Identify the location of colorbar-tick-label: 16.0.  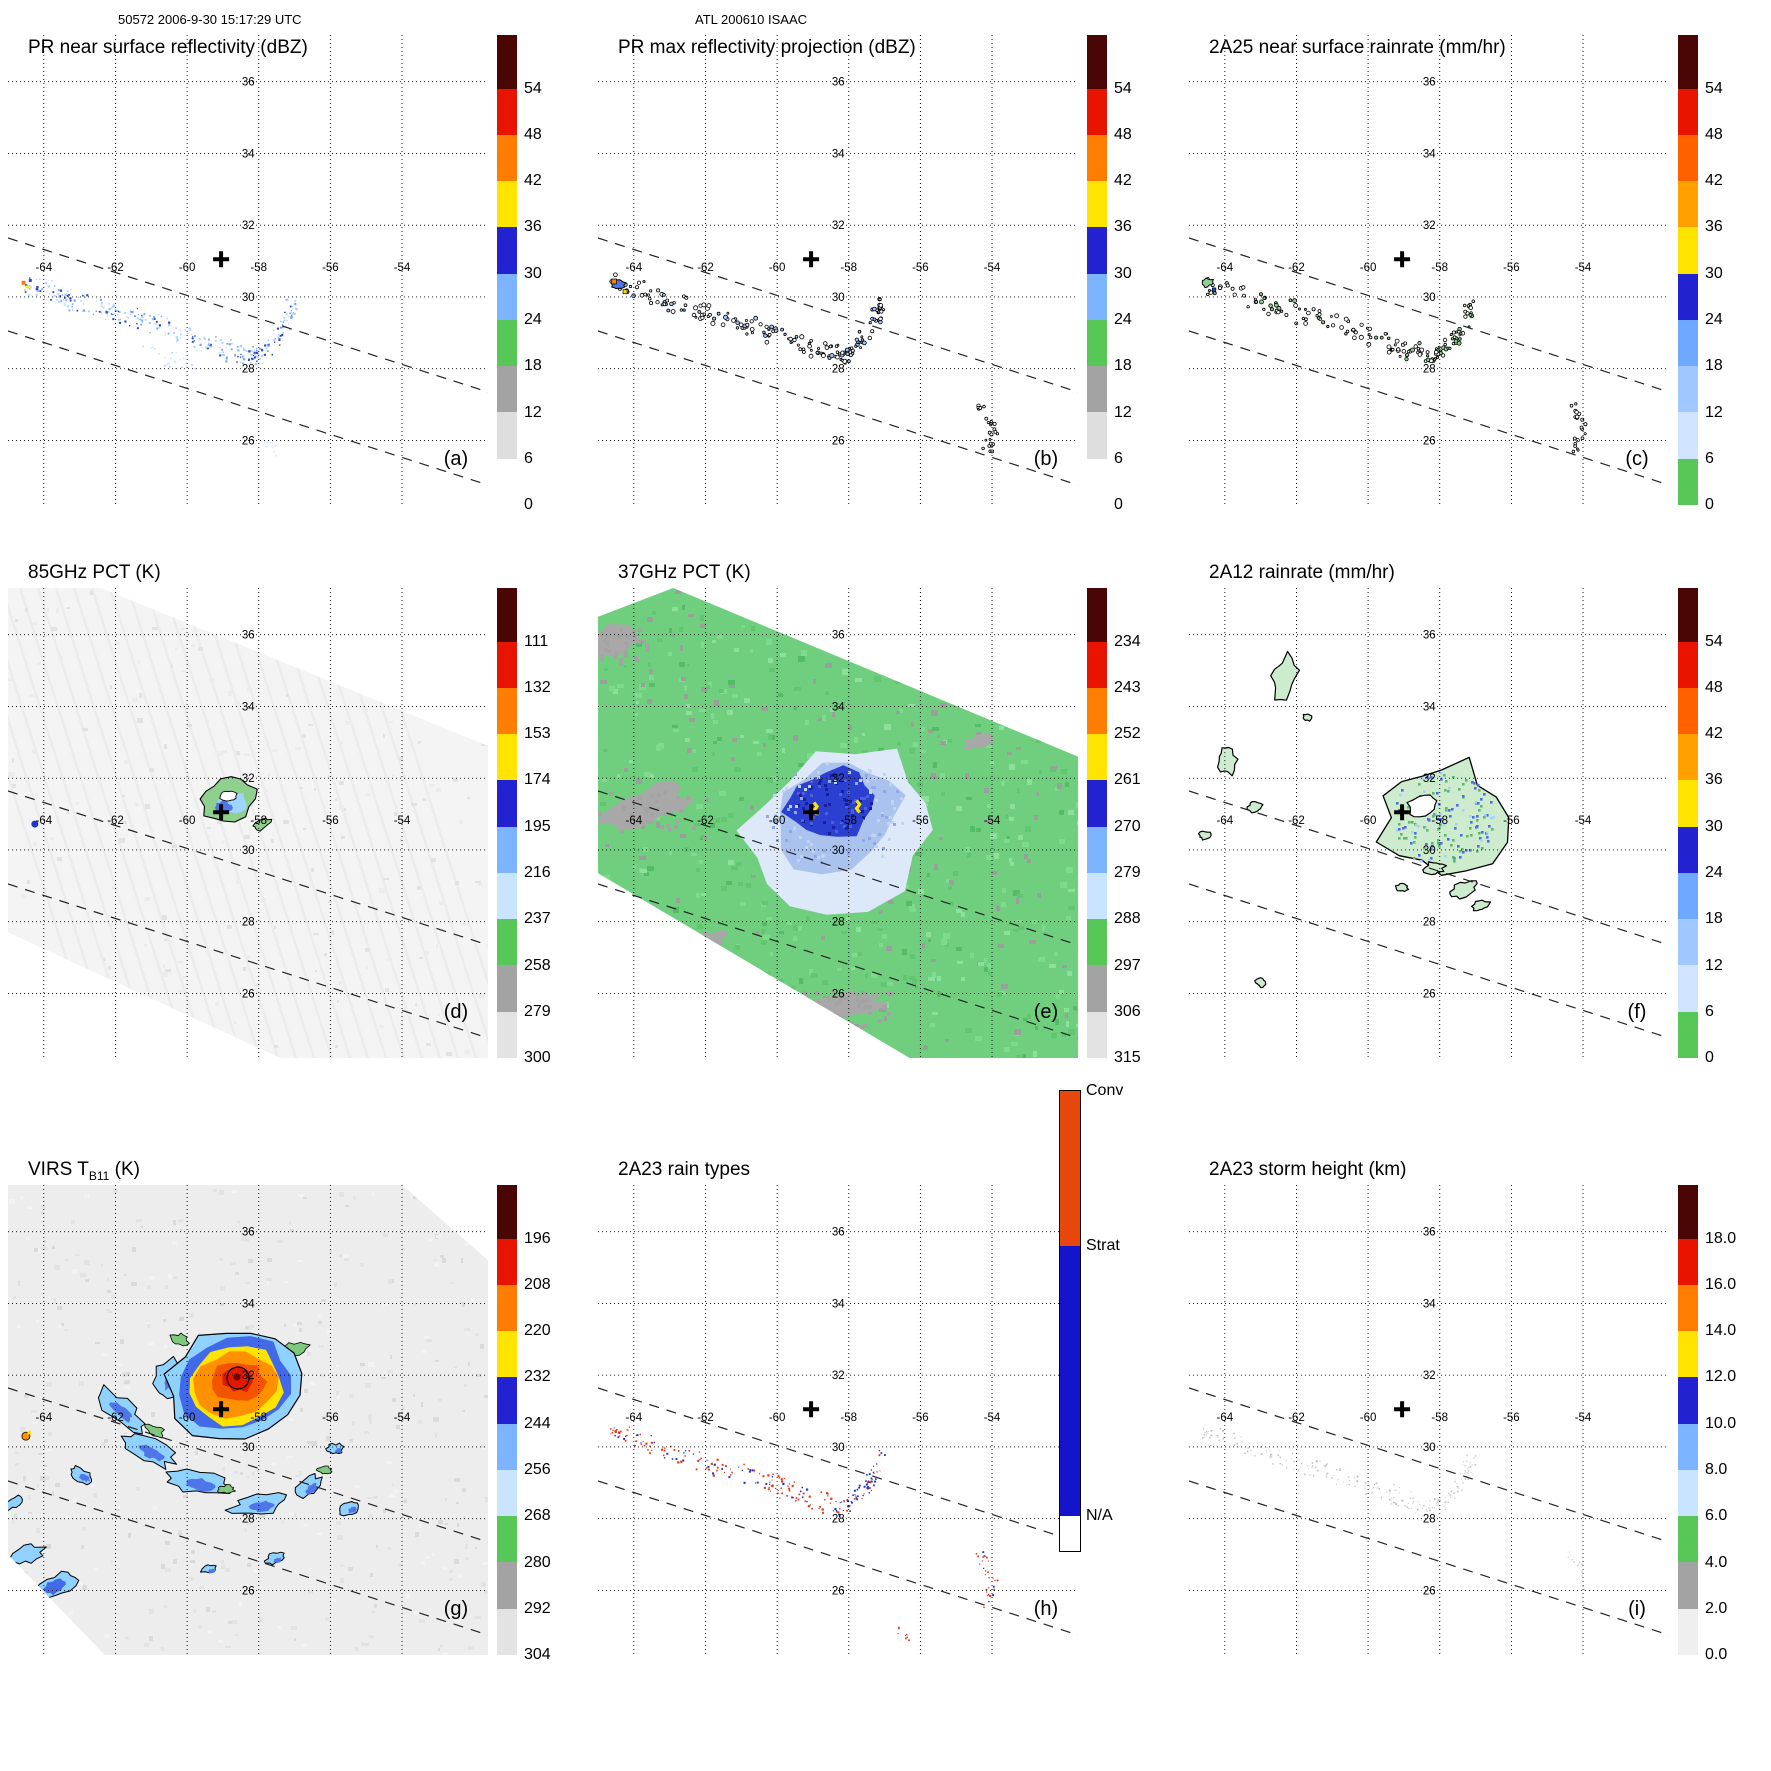
(1721, 1284).